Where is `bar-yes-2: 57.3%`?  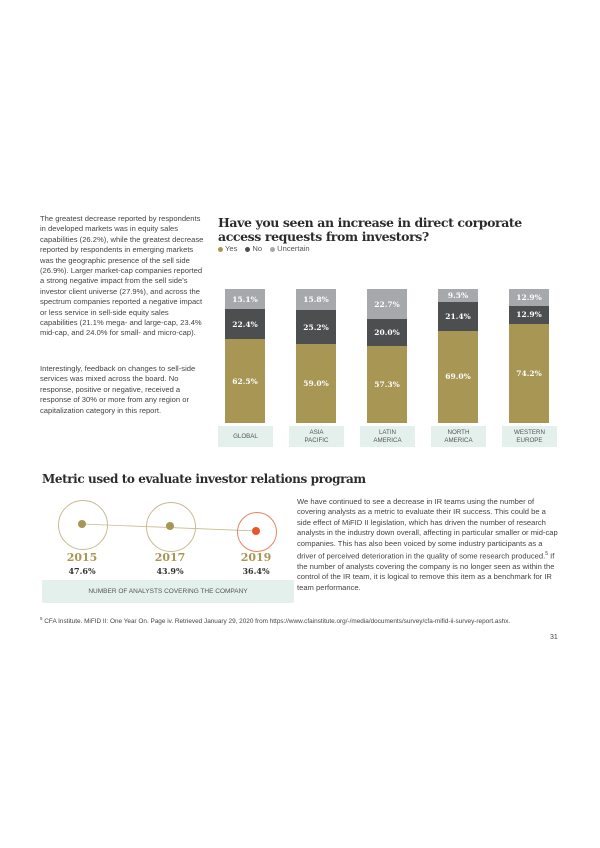
bar-yes-2: 57.3% is located at coordinates (387, 384).